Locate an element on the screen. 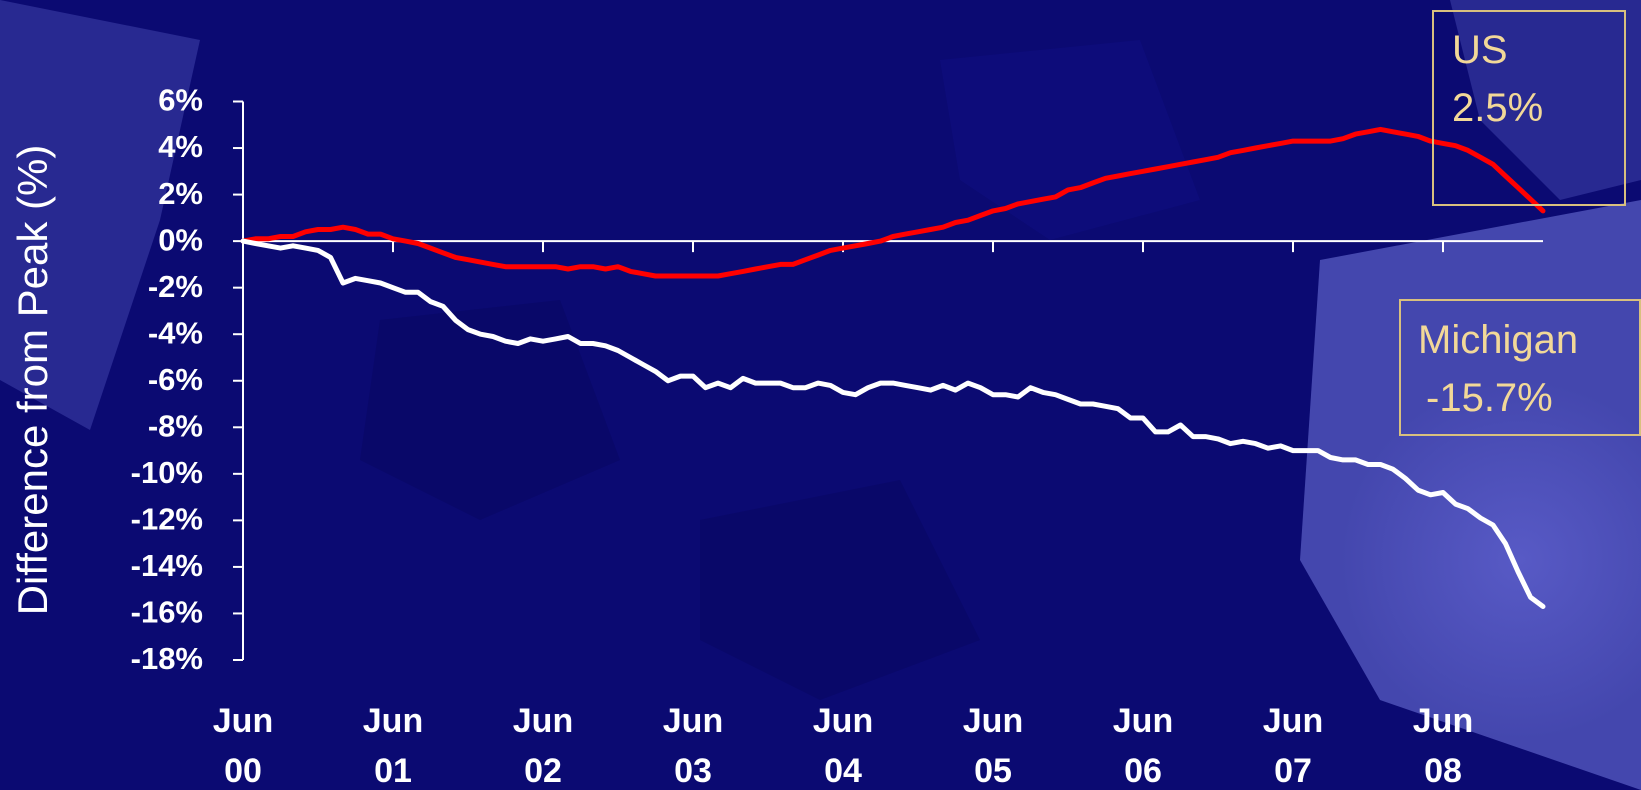  x-tick-label: Jun 01 is located at coordinates (393, 746).